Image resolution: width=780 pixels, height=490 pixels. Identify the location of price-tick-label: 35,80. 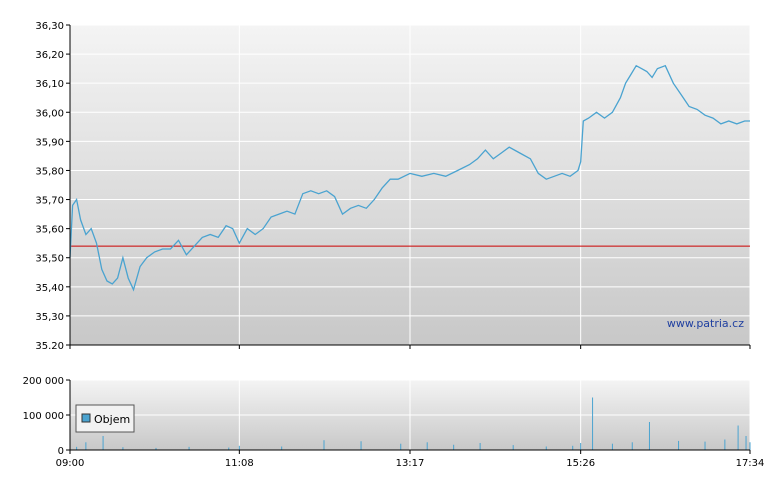
(49, 171).